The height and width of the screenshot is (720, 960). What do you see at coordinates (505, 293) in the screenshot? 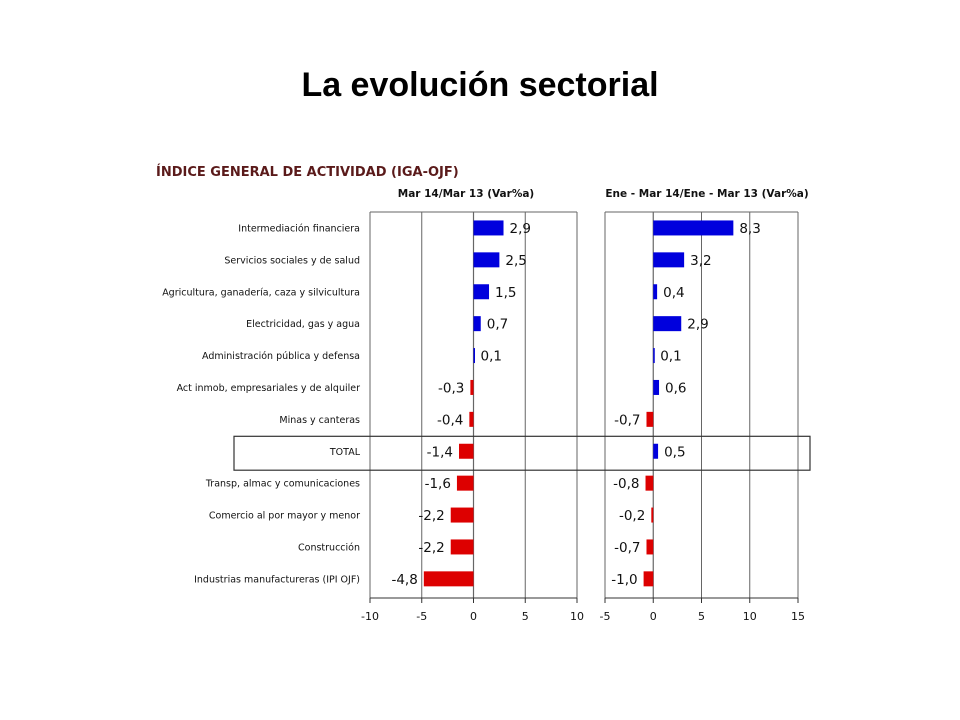
I see `data-label: 1,5` at bounding box center [505, 293].